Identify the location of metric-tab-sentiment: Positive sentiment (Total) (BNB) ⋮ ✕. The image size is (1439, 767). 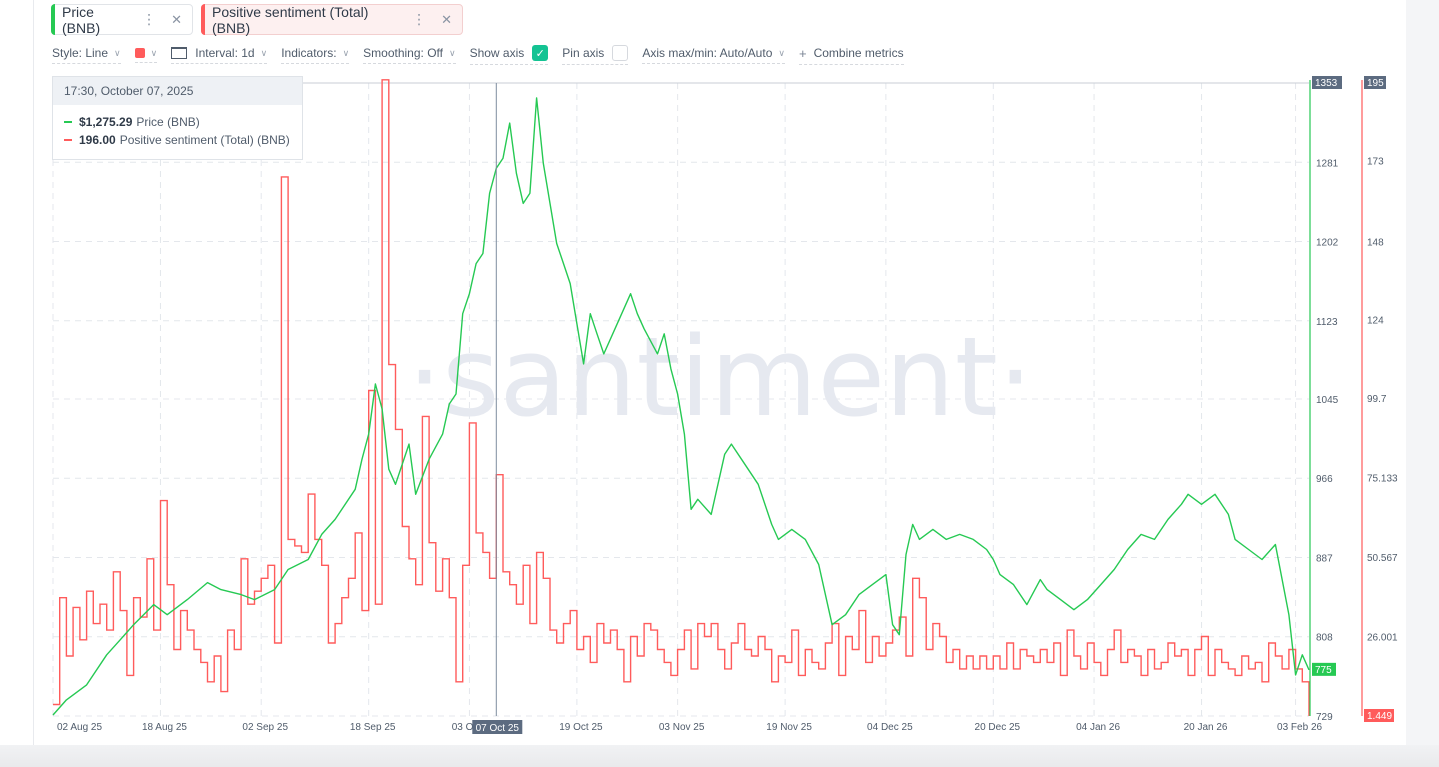
(332, 19).